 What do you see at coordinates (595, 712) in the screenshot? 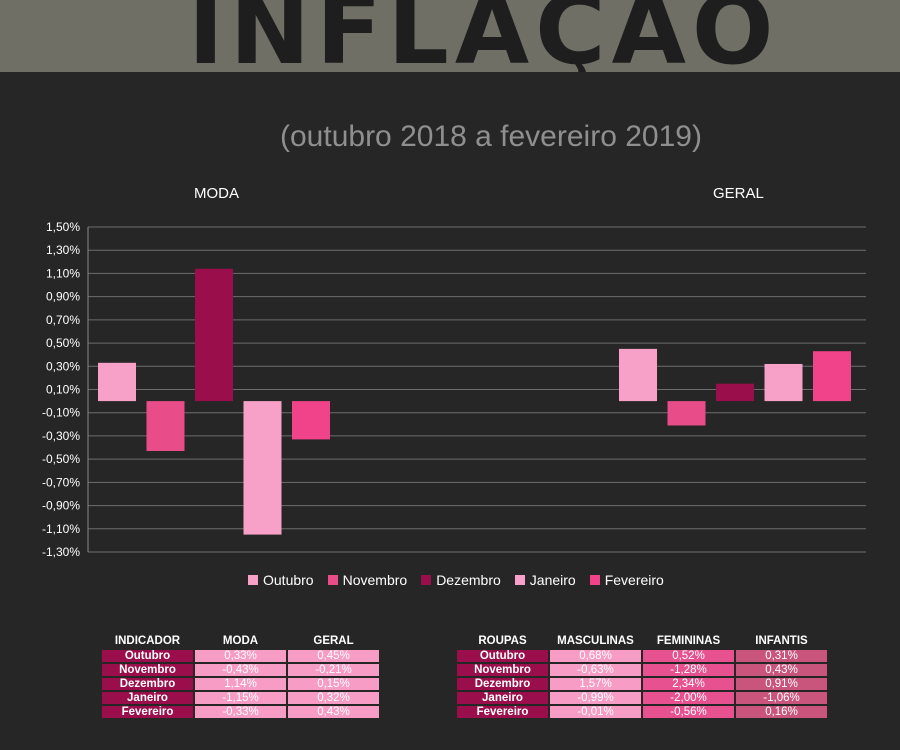
I see `table-cell: -0,01%` at bounding box center [595, 712].